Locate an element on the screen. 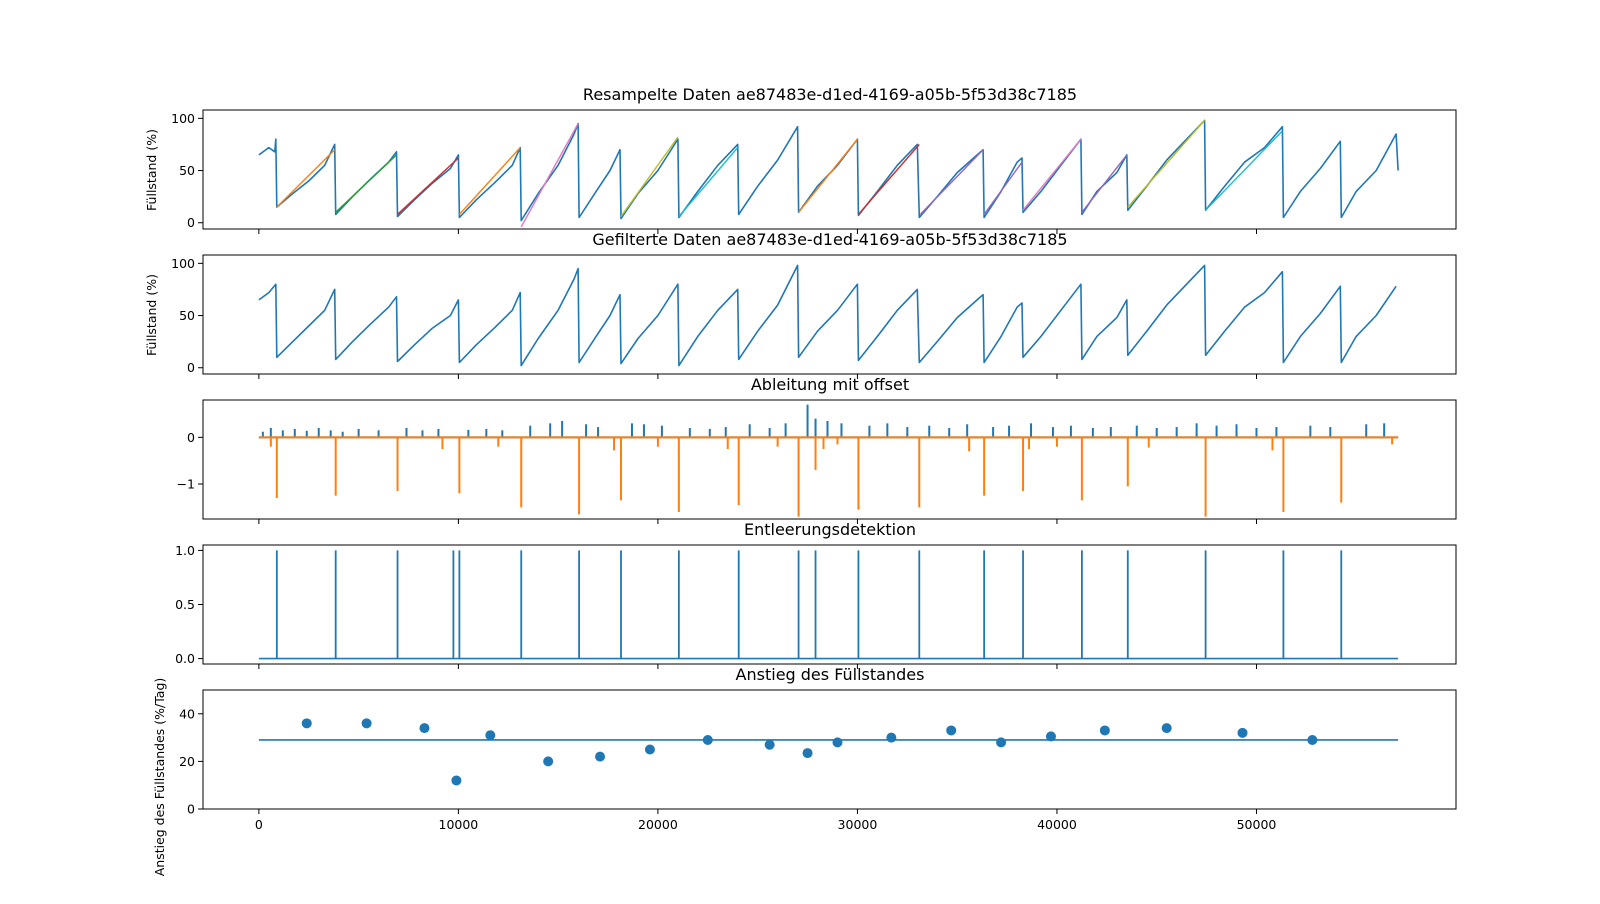 This screenshot has width=1600, height=904. plot-area-5: 0 20 40 0 10000 20000 30000 40000 50000 is located at coordinates (789, 769).